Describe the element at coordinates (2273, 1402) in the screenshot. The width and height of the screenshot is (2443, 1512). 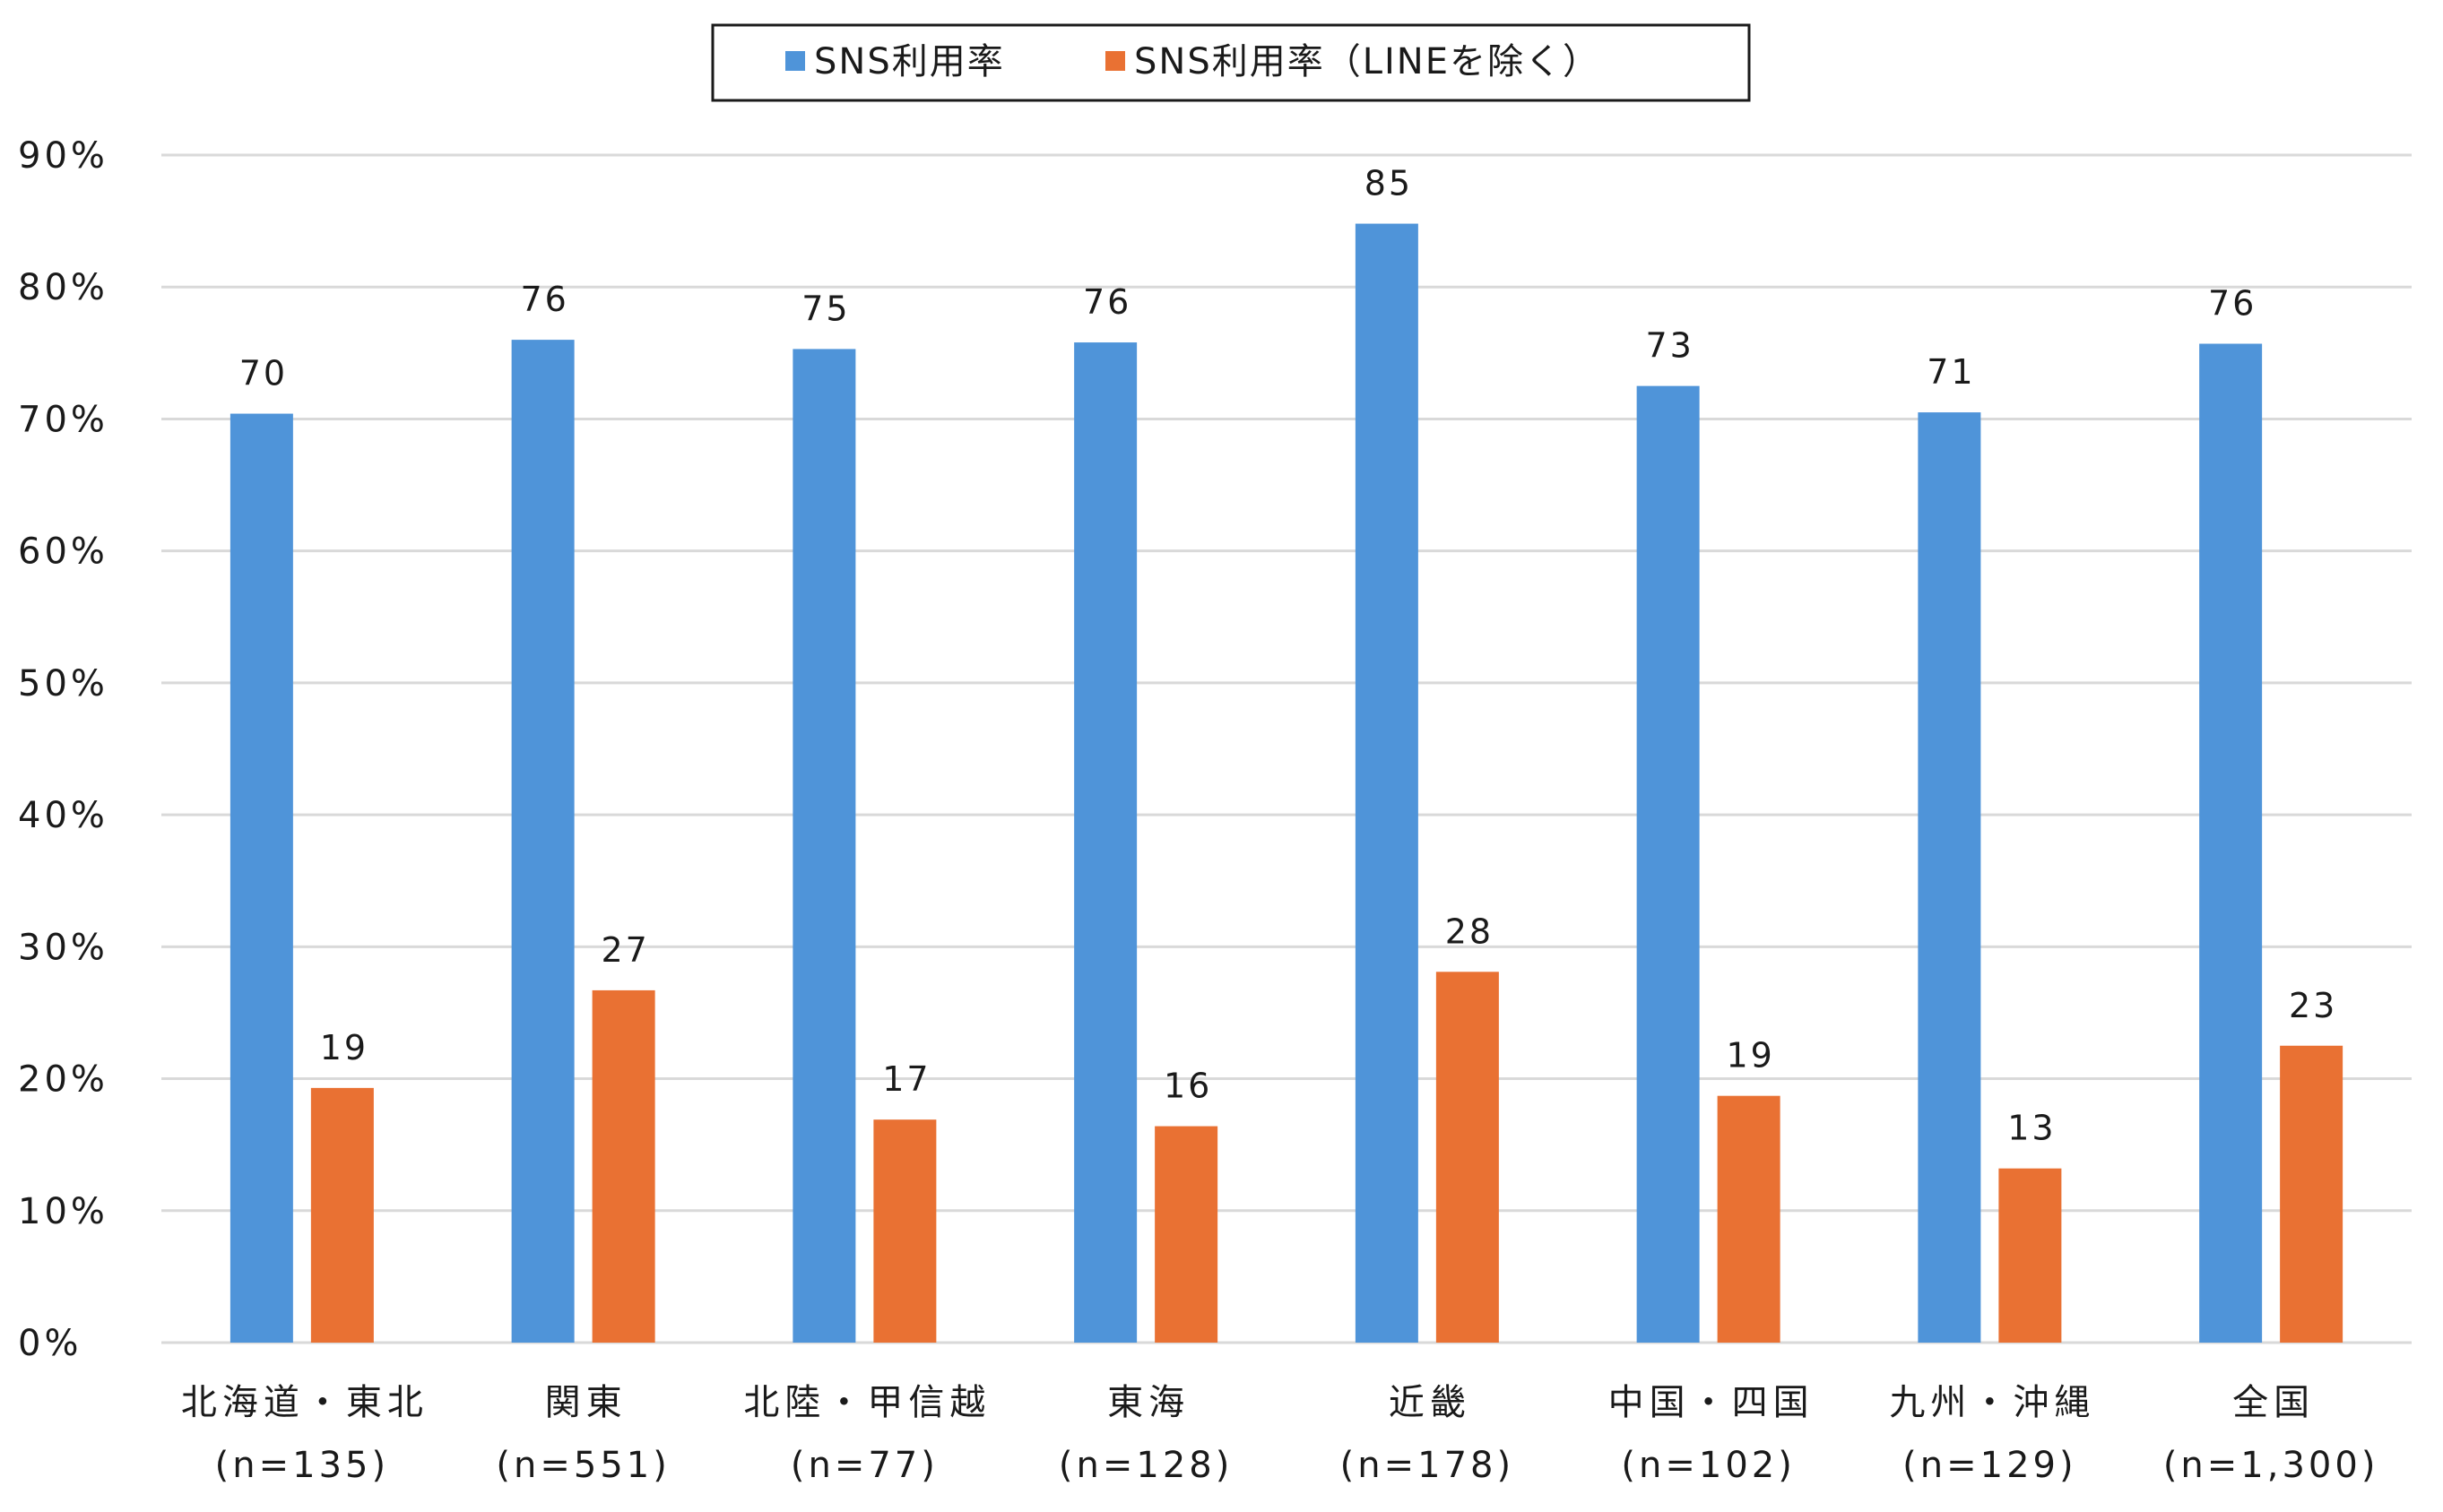
I see `x-category-label: 全国` at that location.